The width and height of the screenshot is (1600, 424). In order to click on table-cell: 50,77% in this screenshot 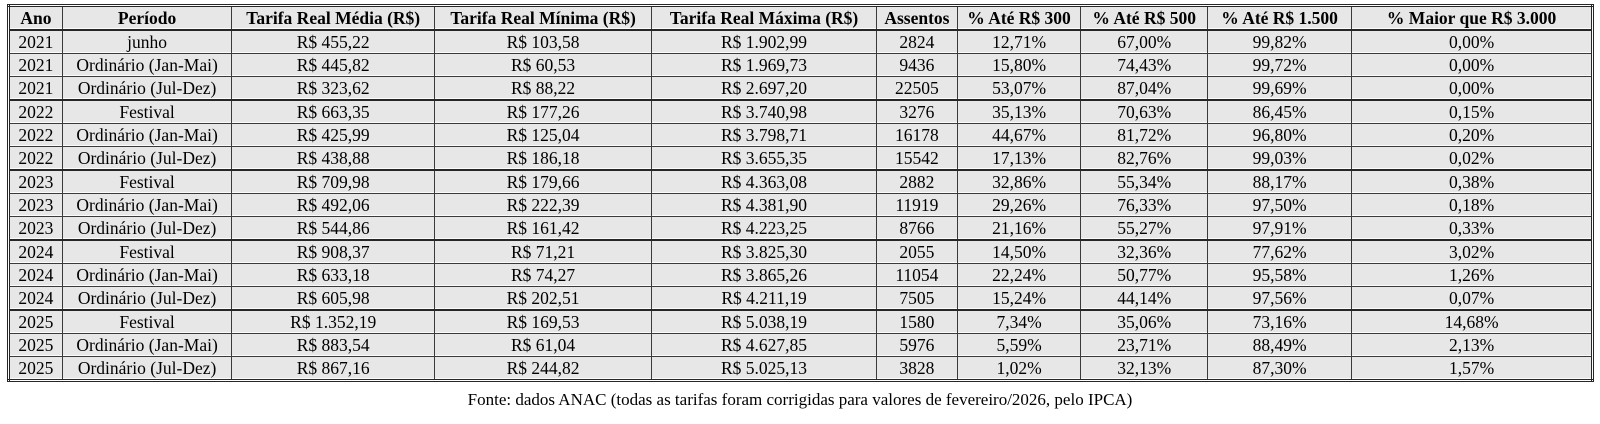, I will do `click(1144, 275)`.